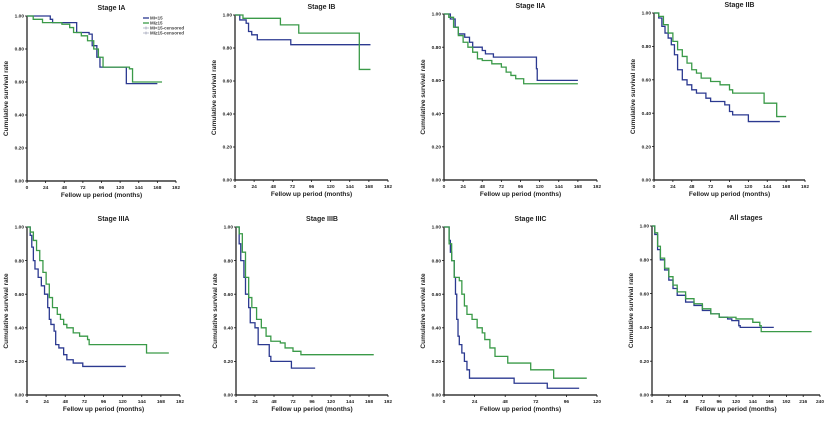 The width and height of the screenshot is (825, 424). Describe the element at coordinates (531, 6) in the screenshot. I see `panel-title: Stage IIA` at that location.